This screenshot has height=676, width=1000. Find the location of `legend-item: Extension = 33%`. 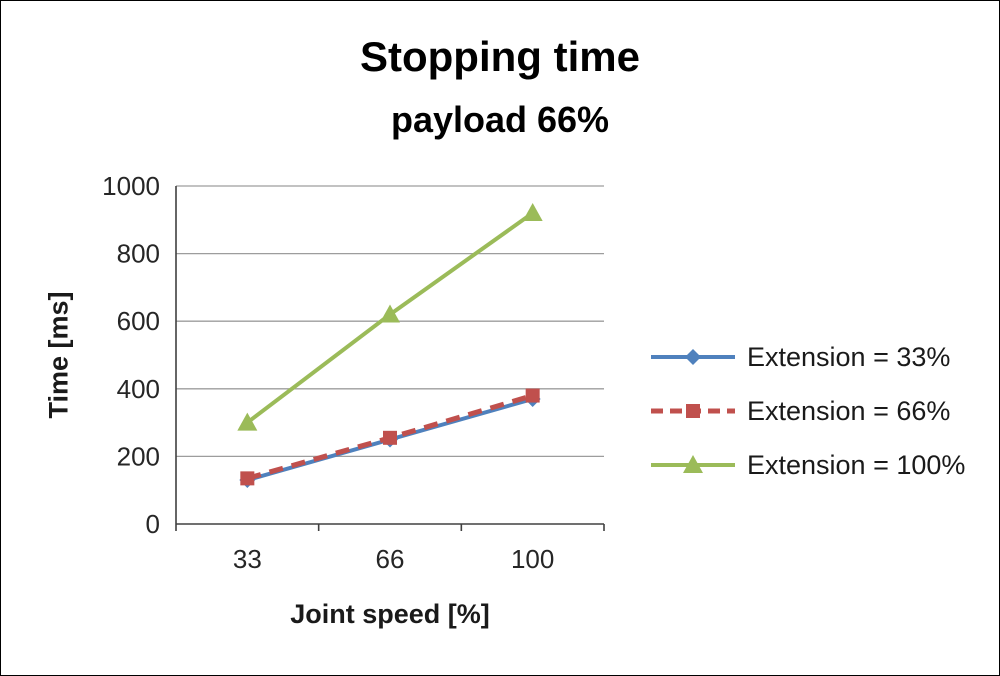

legend-item: Extension = 33% is located at coordinates (807, 356).